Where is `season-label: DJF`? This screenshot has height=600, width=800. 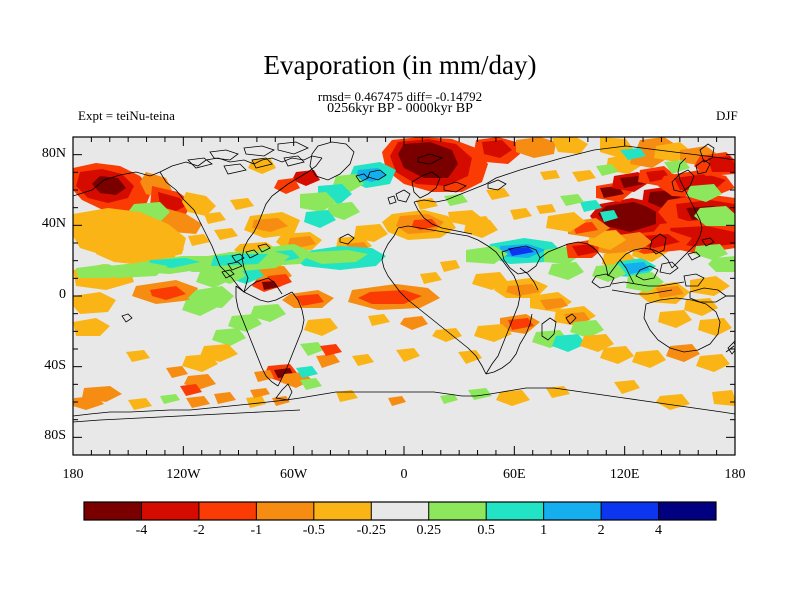 season-label: DJF is located at coordinates (727, 115).